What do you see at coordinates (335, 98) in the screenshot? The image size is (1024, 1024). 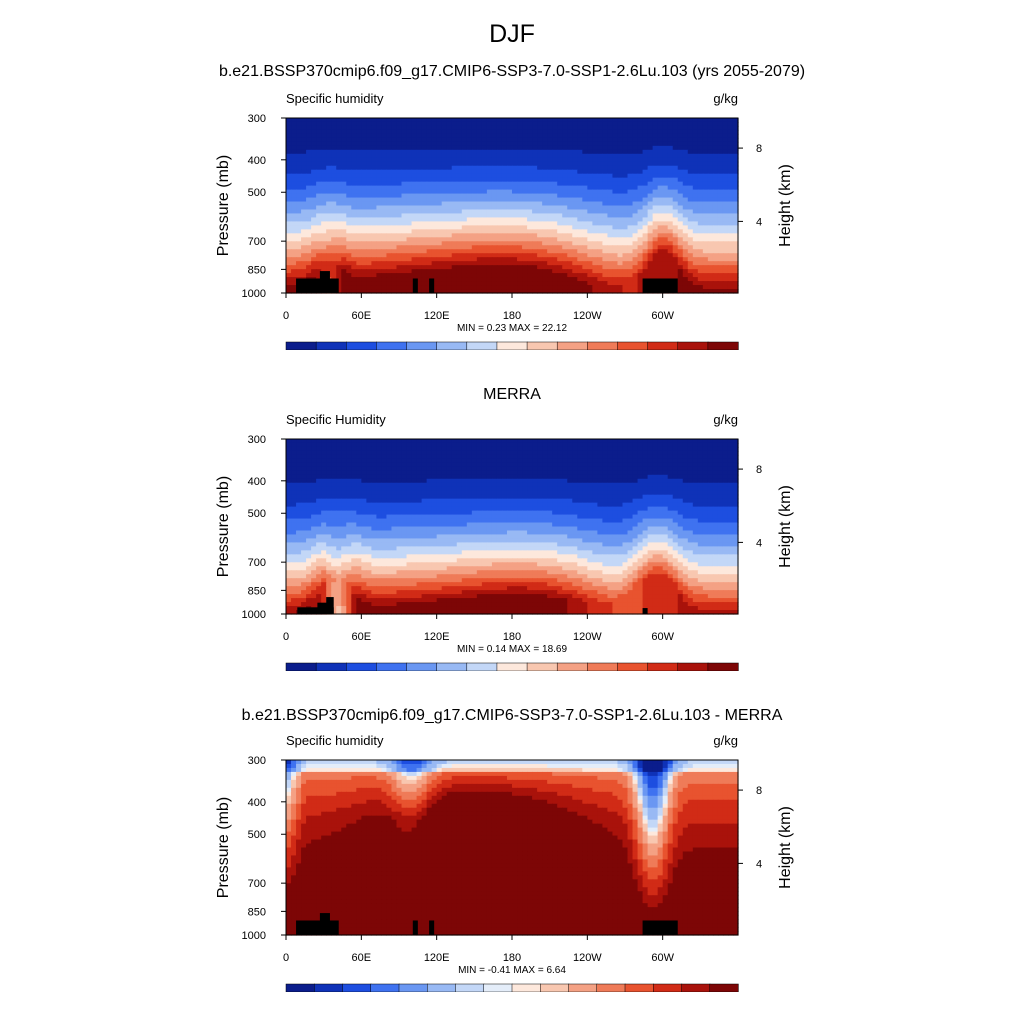 I see `variable-label: Specific humidity` at bounding box center [335, 98].